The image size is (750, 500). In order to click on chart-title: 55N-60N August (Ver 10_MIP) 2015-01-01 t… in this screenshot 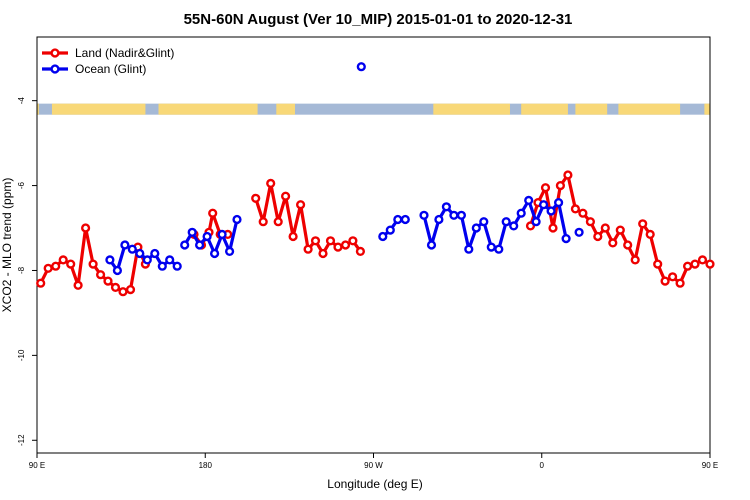, I will do `click(378, 19)`.